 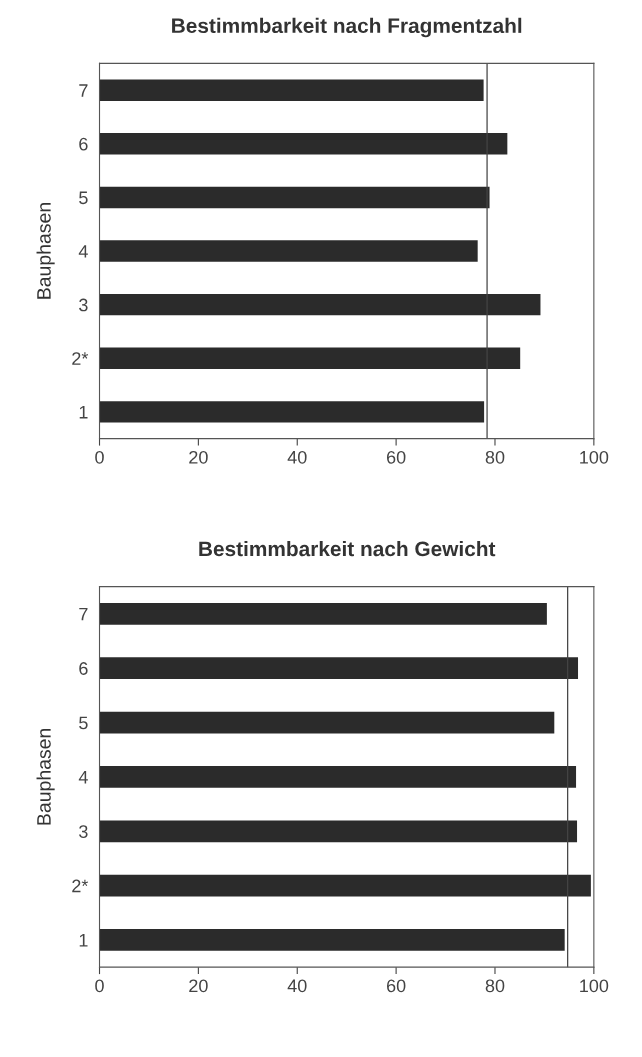 I want to click on chart-title: Bestimmbarkeit nach Fragmentzahl, so click(x=347, y=27).